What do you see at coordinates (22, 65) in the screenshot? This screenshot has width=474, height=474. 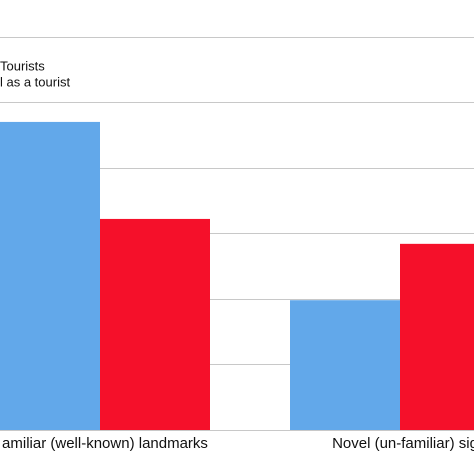 I see `legend-label: Tourists` at bounding box center [22, 65].